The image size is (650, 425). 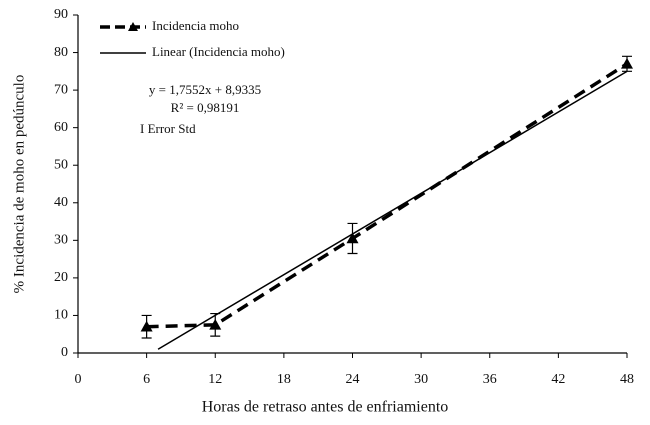 I want to click on x-tick-label: 36, so click(x=490, y=379).